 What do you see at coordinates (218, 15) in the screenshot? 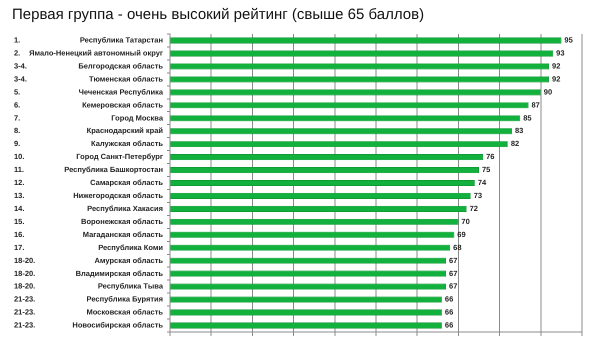
I see `chart-title: Первая группа - очень высокий рейтинг (свыше 65 баллов)` at bounding box center [218, 15].